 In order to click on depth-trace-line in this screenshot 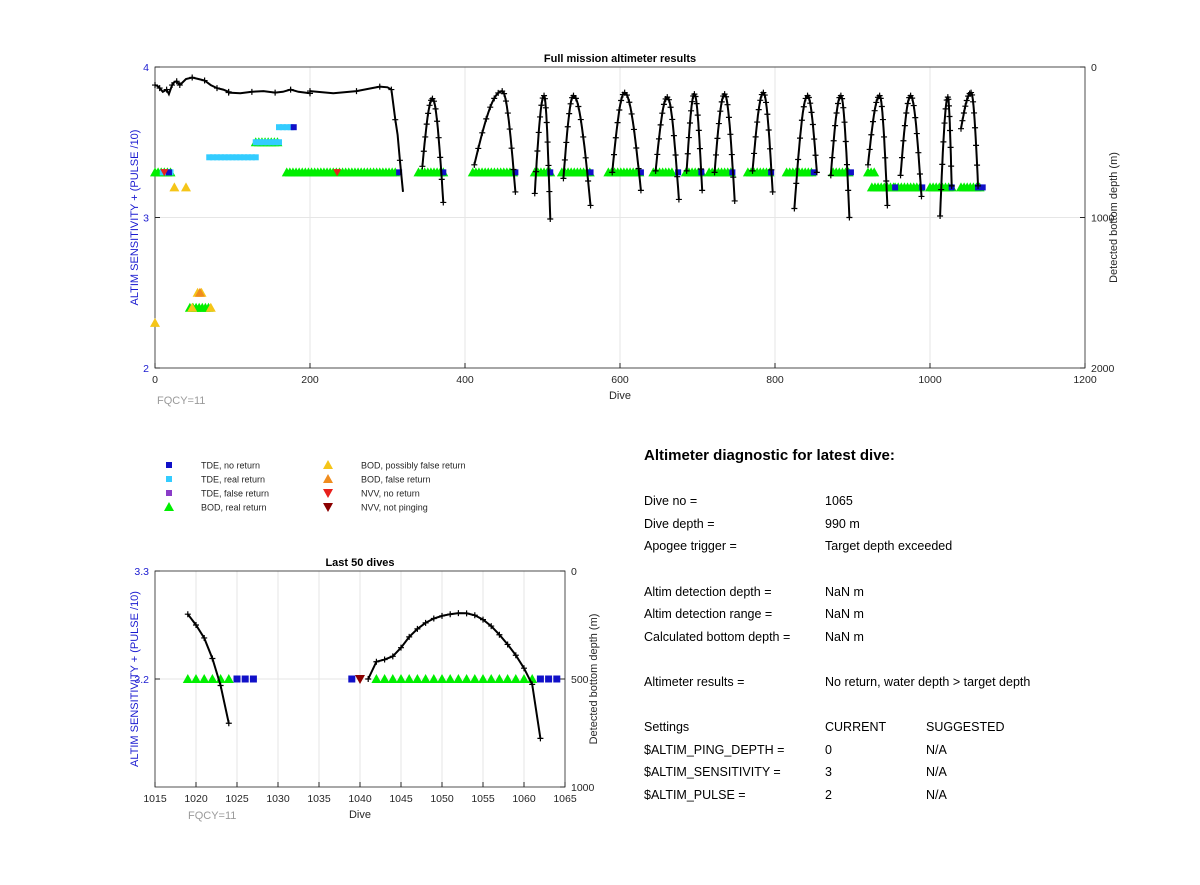, I will do `click(399, 155)`.